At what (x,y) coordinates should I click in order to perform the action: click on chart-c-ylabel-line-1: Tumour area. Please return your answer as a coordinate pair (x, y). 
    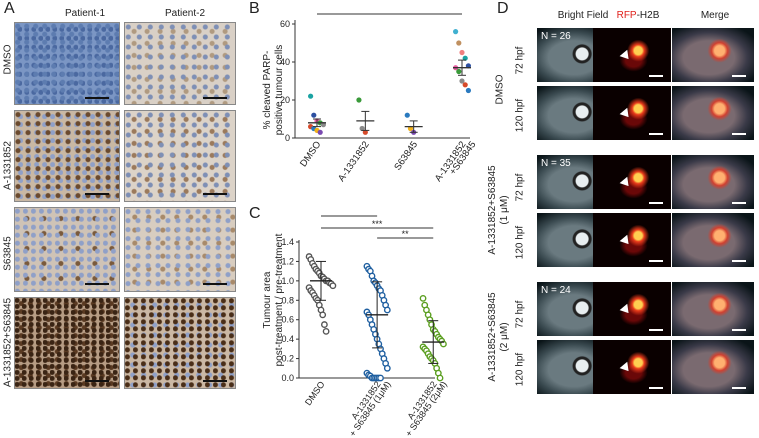
    Looking at the image, I should click on (267, 300).